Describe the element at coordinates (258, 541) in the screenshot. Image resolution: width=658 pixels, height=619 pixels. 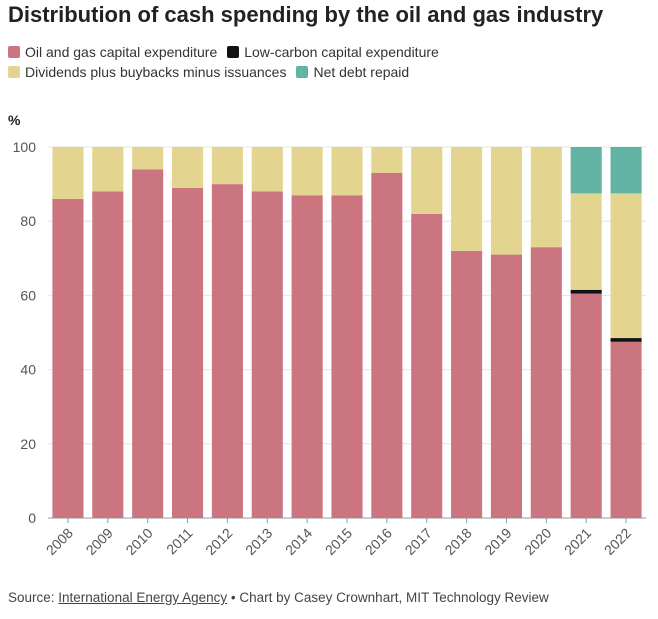
I see `x-tick-label: 2013` at that location.